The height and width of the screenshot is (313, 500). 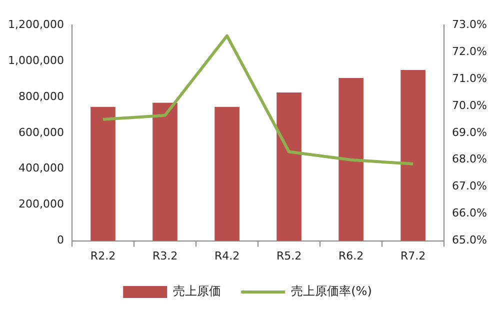 What do you see at coordinates (41, 132) in the screenshot?
I see `y-tick-label: 600,000` at bounding box center [41, 132].